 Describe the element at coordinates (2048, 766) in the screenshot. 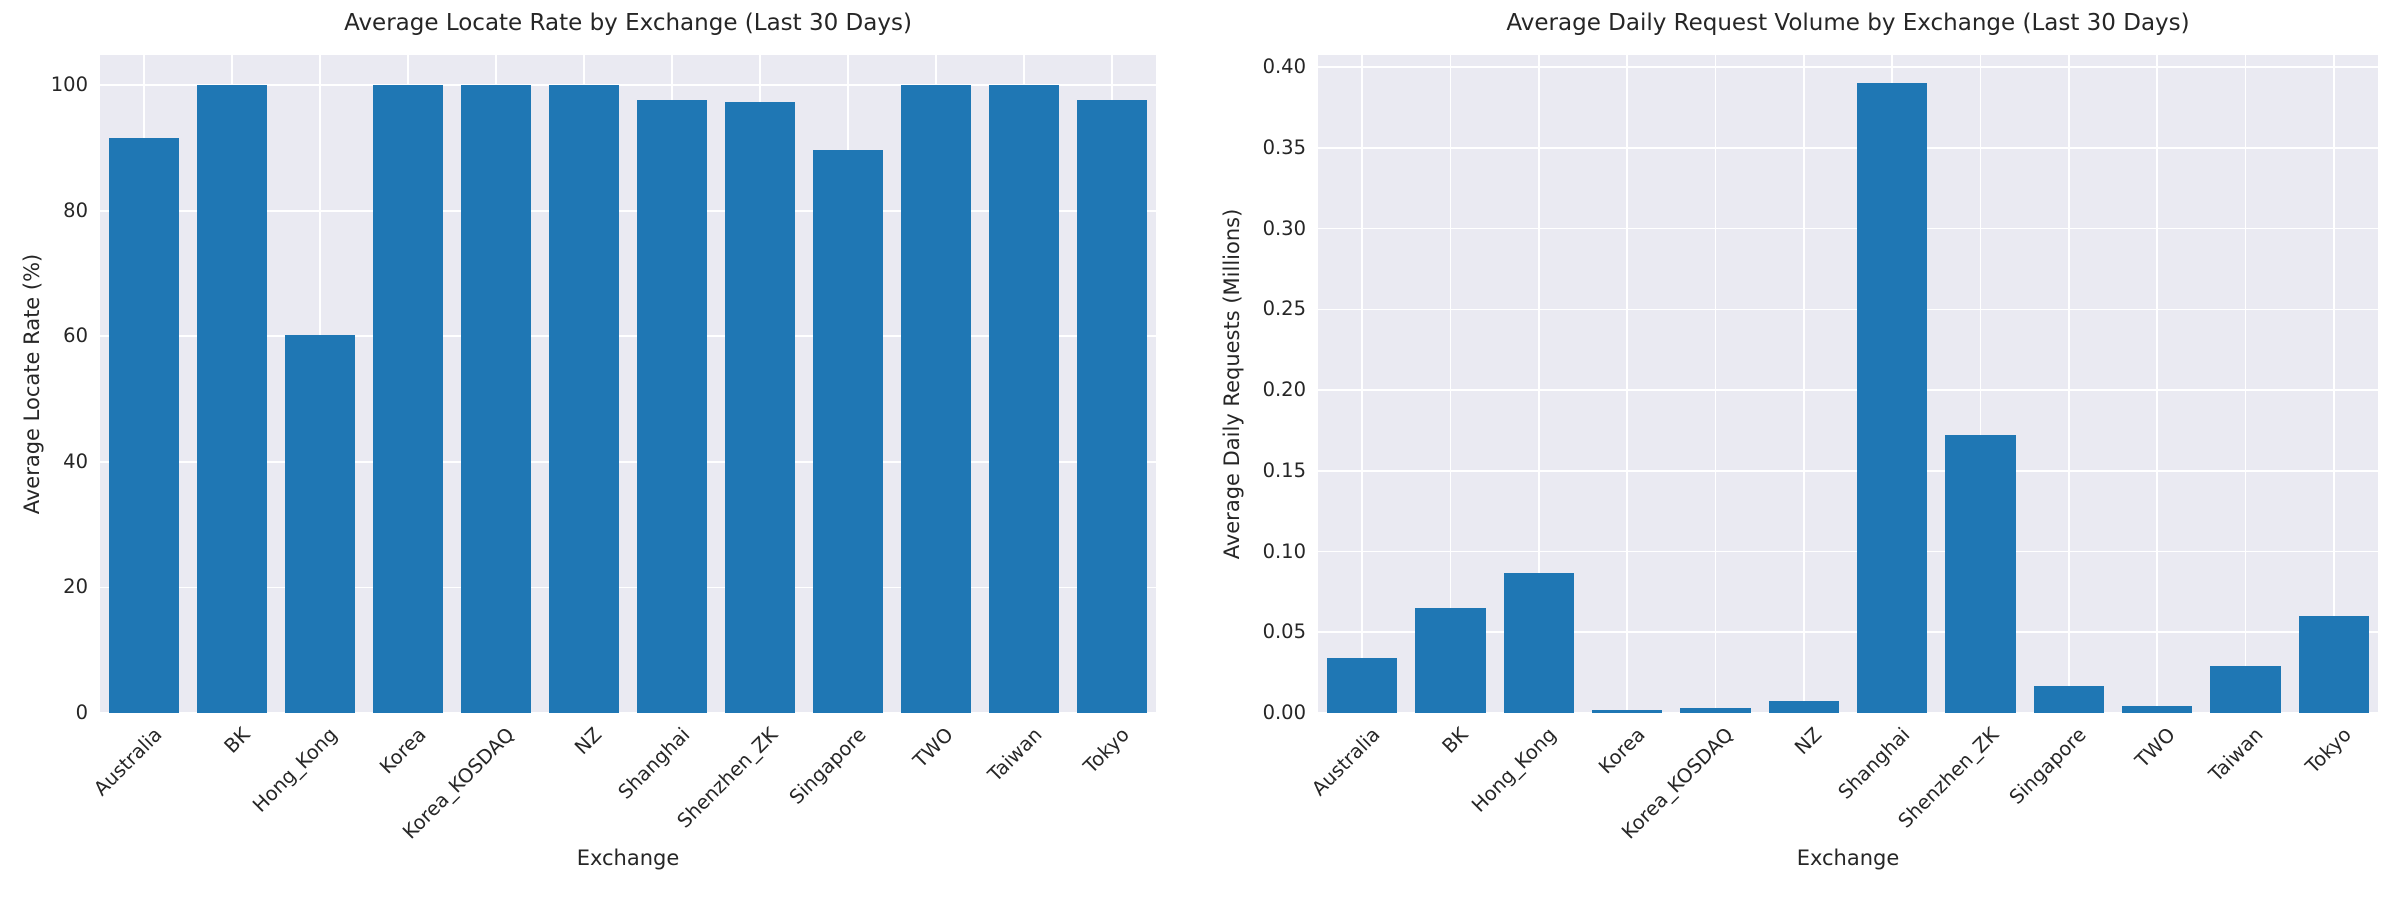

I see `x-tick-label: Singapore` at that location.